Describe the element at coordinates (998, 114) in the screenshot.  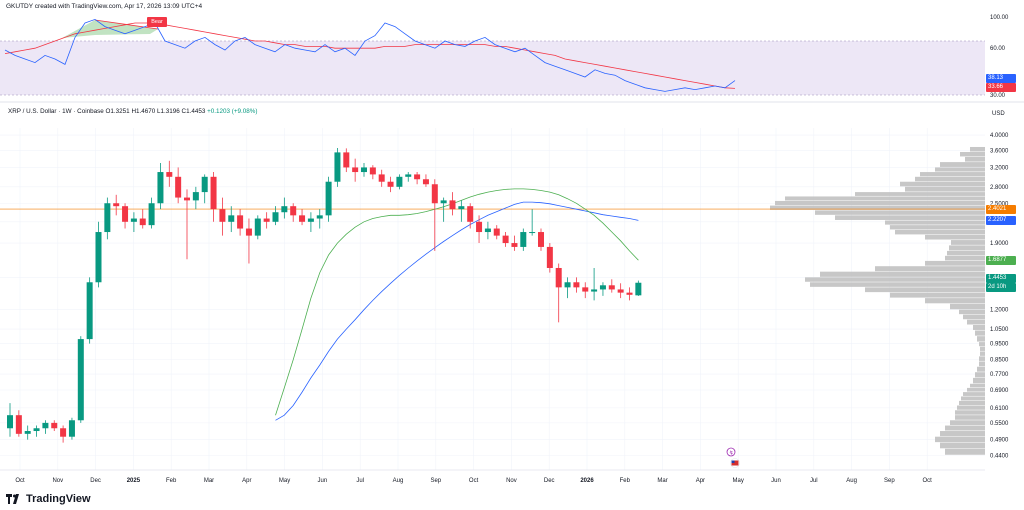
I see `currency-unit-label: USD` at that location.